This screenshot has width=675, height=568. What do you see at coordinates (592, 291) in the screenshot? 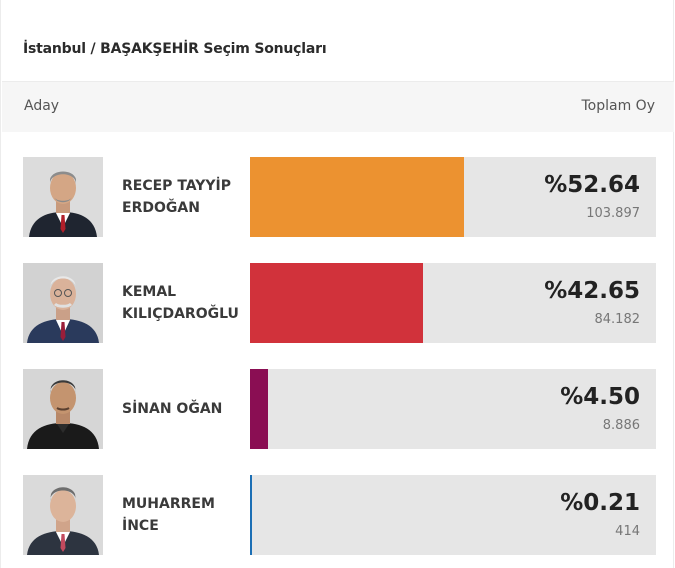
I see `vote-percent: %42.65` at bounding box center [592, 291].